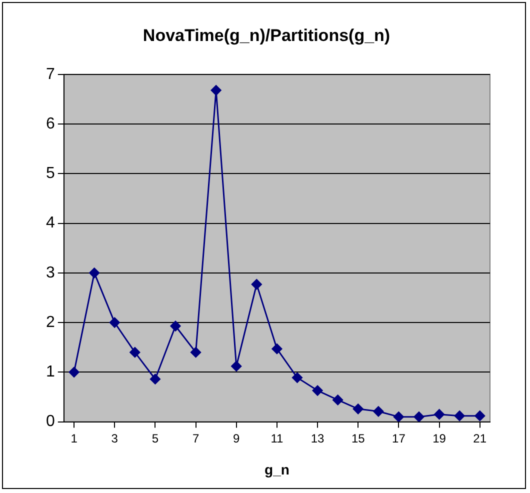  Describe the element at coordinates (155, 438) in the screenshot. I see `x-tick-label: 5` at that location.